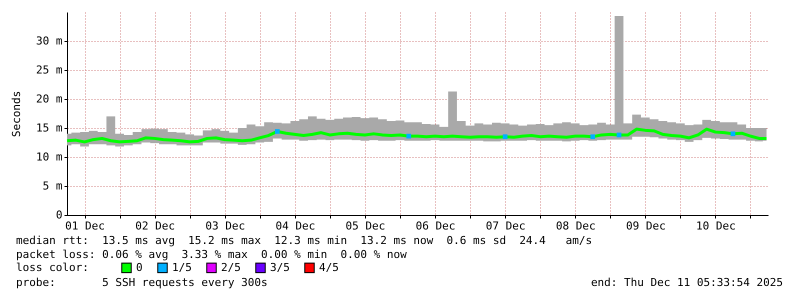 This screenshot has height=297, width=797. I want to click on x-tick-label: 07 Dec, so click(506, 226).